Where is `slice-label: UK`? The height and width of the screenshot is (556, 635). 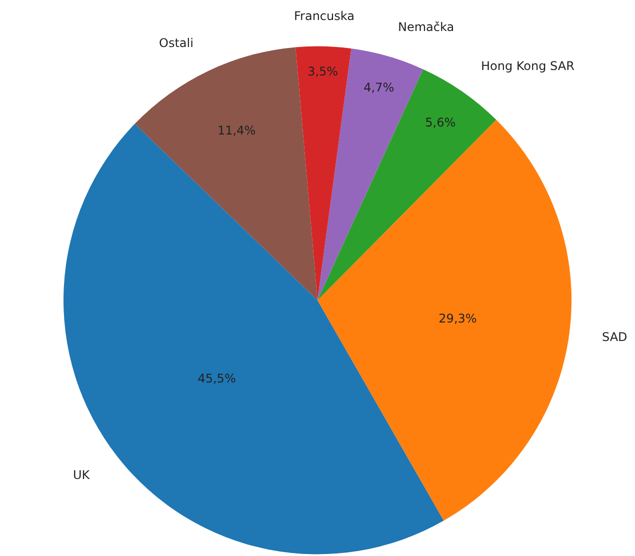 slice-label: UK is located at coordinates (82, 475).